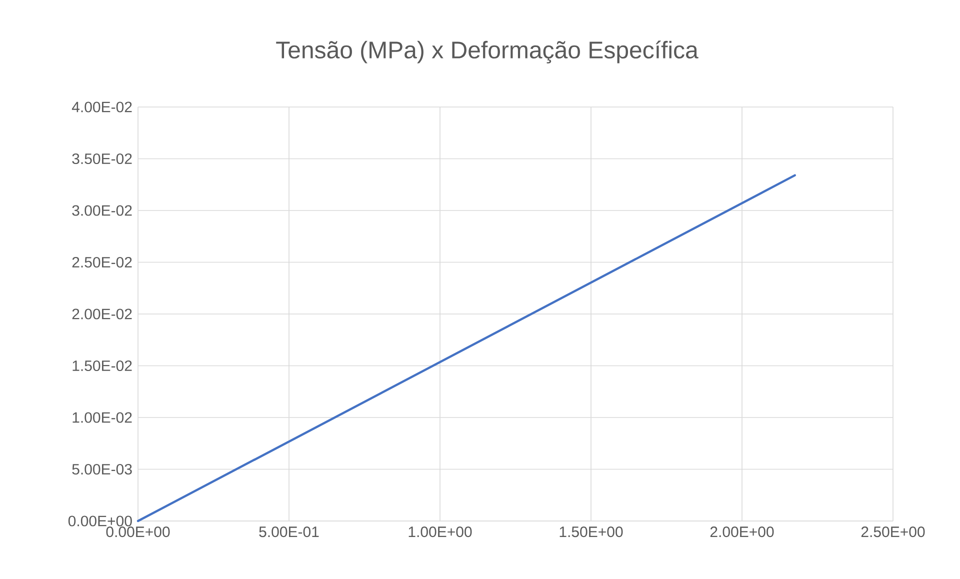  I want to click on y-tick-label: 5.00E-03, so click(102, 469).